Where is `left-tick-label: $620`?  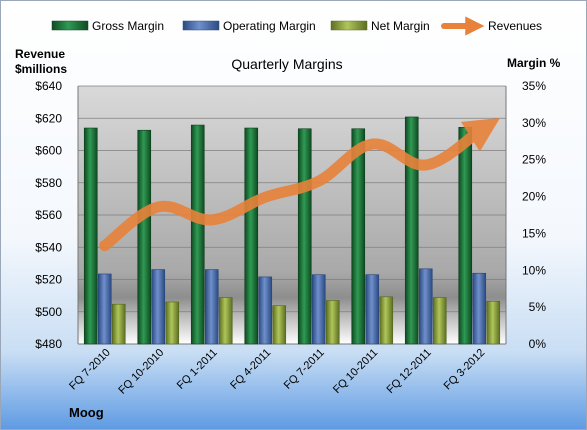 left-tick-label: $620 is located at coordinates (48, 118).